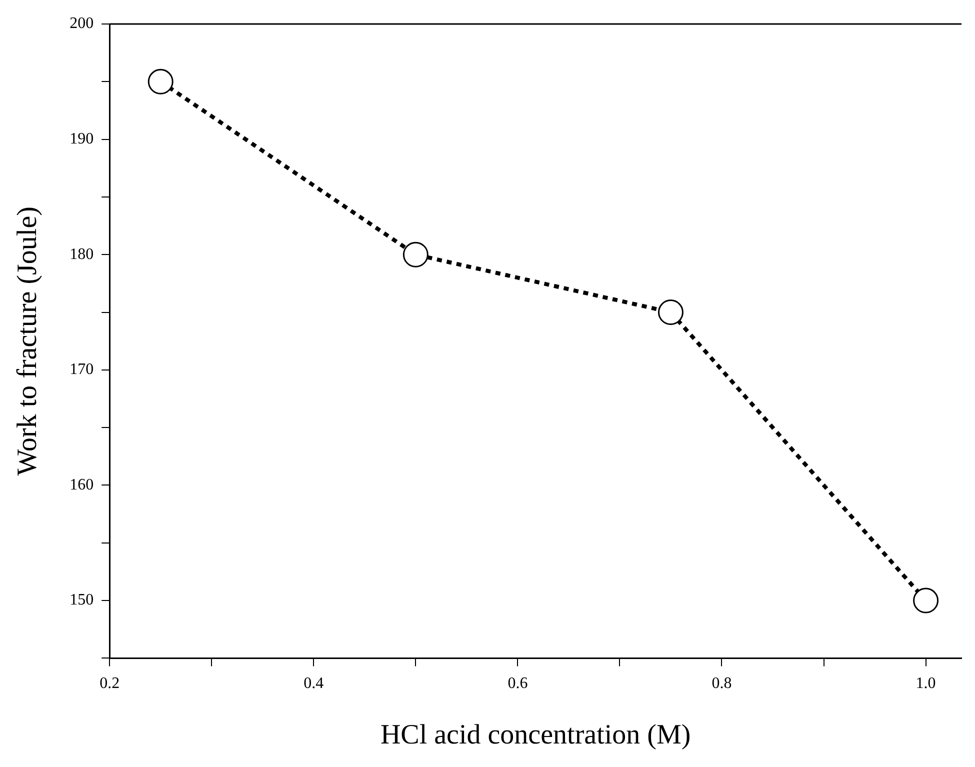  What do you see at coordinates (82, 369) in the screenshot?
I see `y-tick-label: 170` at bounding box center [82, 369].